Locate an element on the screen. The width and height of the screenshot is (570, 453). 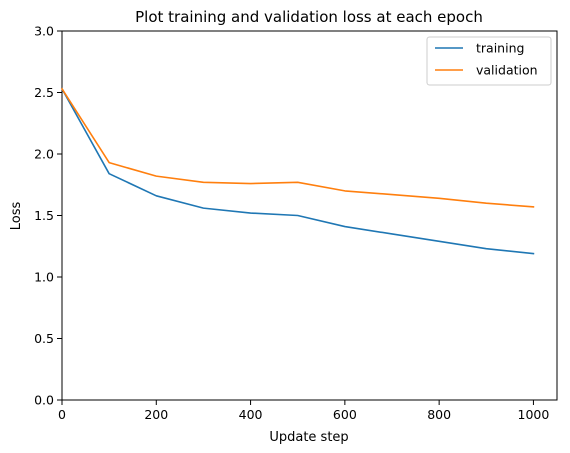
y-axis-ticks: 0.0 0.5 1.0 1.5 2.0 2.5 3.0 is located at coordinates (48, 216).